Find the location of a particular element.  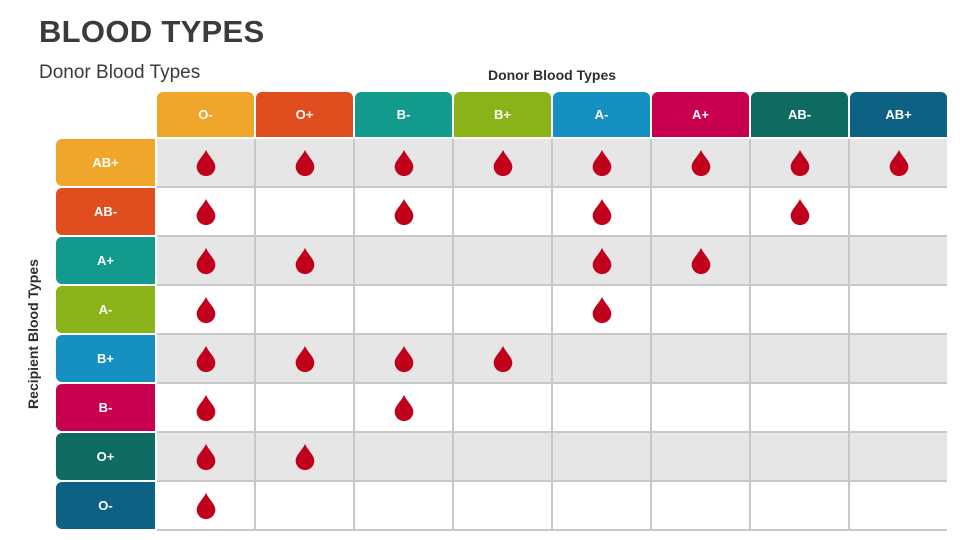

donor-header: A+ is located at coordinates (700, 114).